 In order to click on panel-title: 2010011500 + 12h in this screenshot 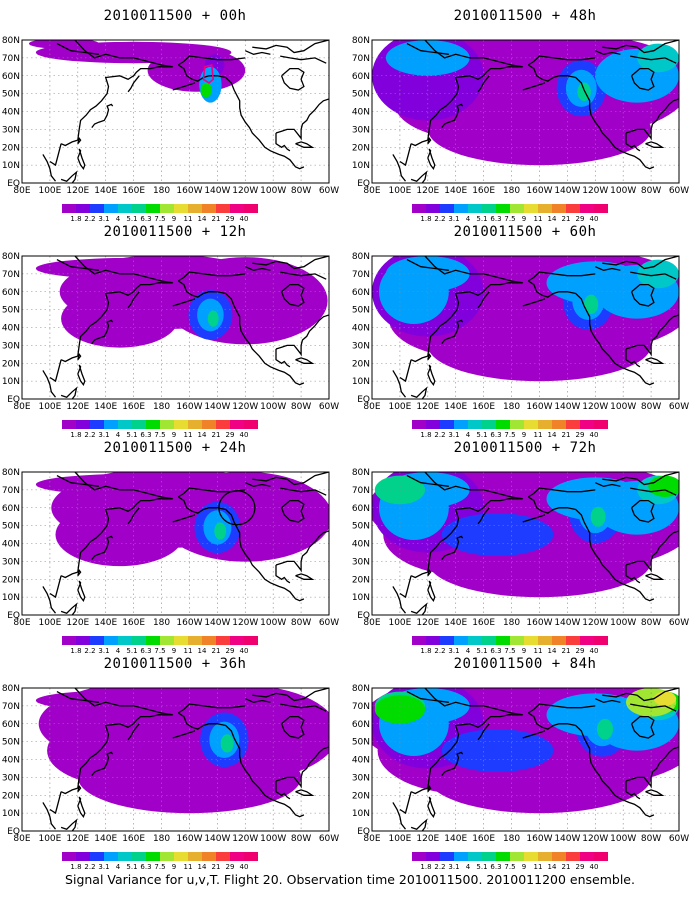, I will do `click(175, 232)`.